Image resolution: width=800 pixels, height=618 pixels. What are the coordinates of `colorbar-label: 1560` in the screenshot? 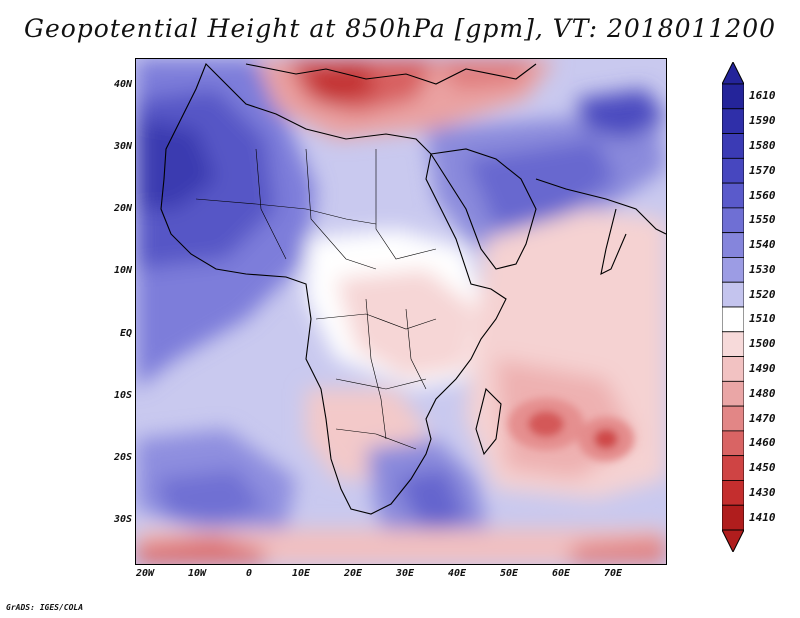 It's located at (762, 195).